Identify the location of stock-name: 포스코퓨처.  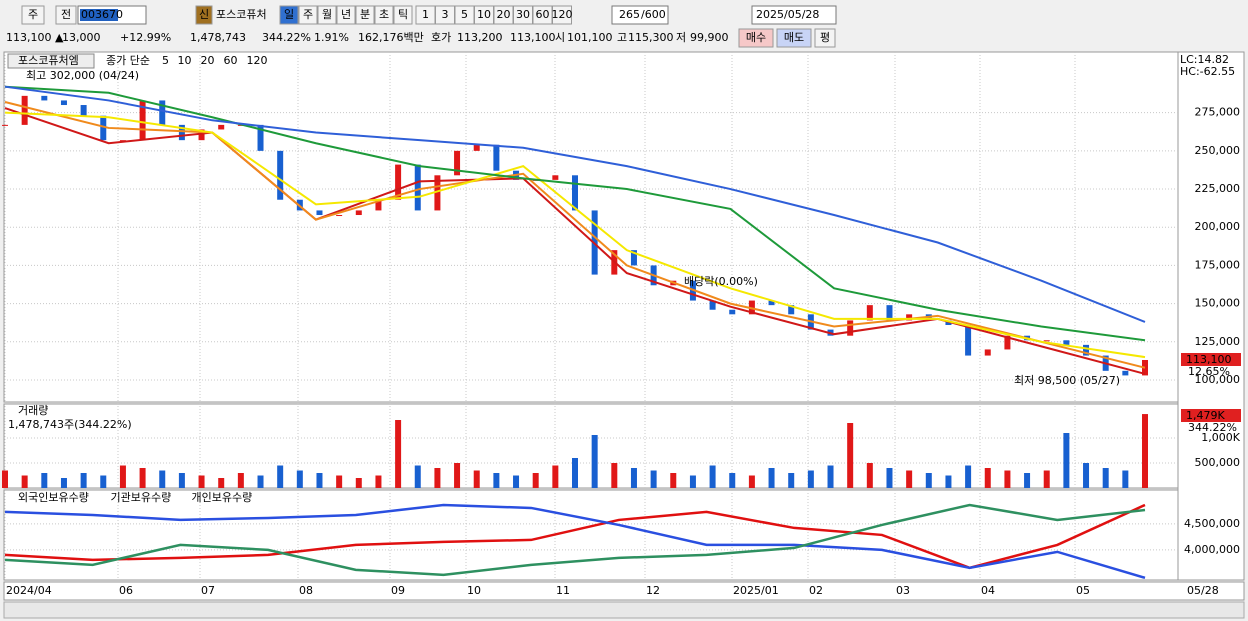
(241, 14).